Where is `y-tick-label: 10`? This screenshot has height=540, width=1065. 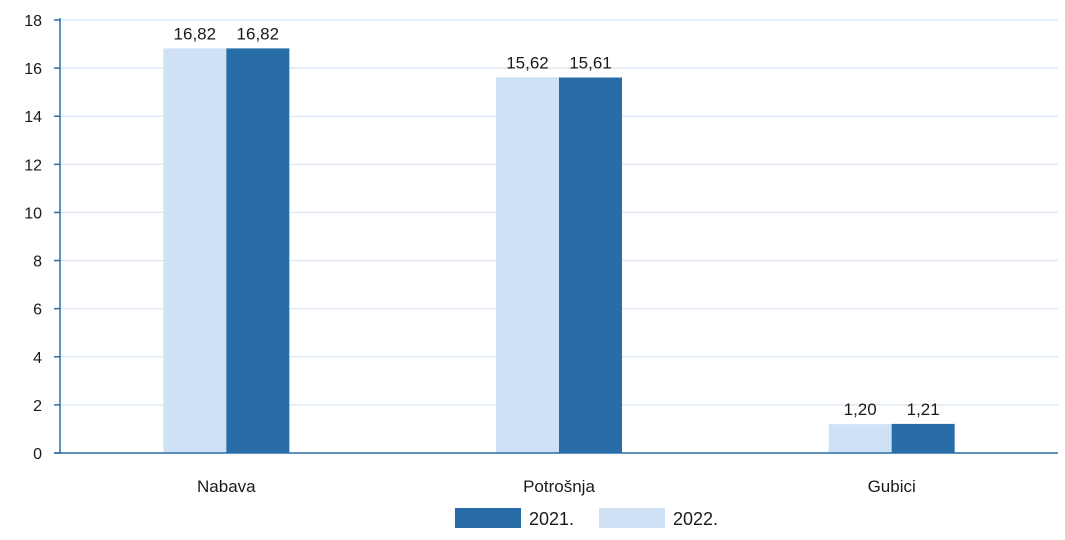
y-tick-label: 10 is located at coordinates (33, 213).